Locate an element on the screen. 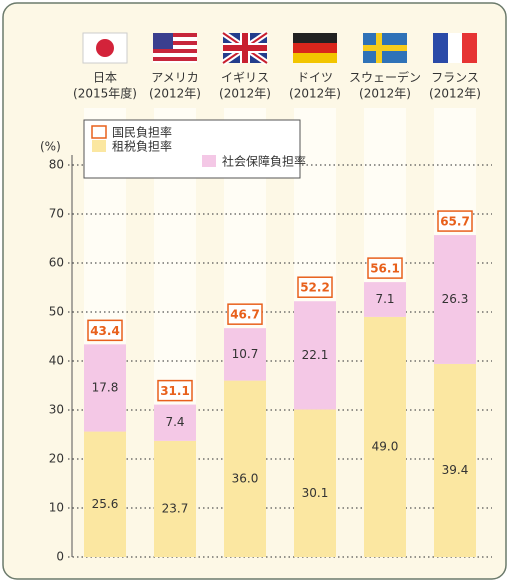  value-label: 10.7 is located at coordinates (245, 354).